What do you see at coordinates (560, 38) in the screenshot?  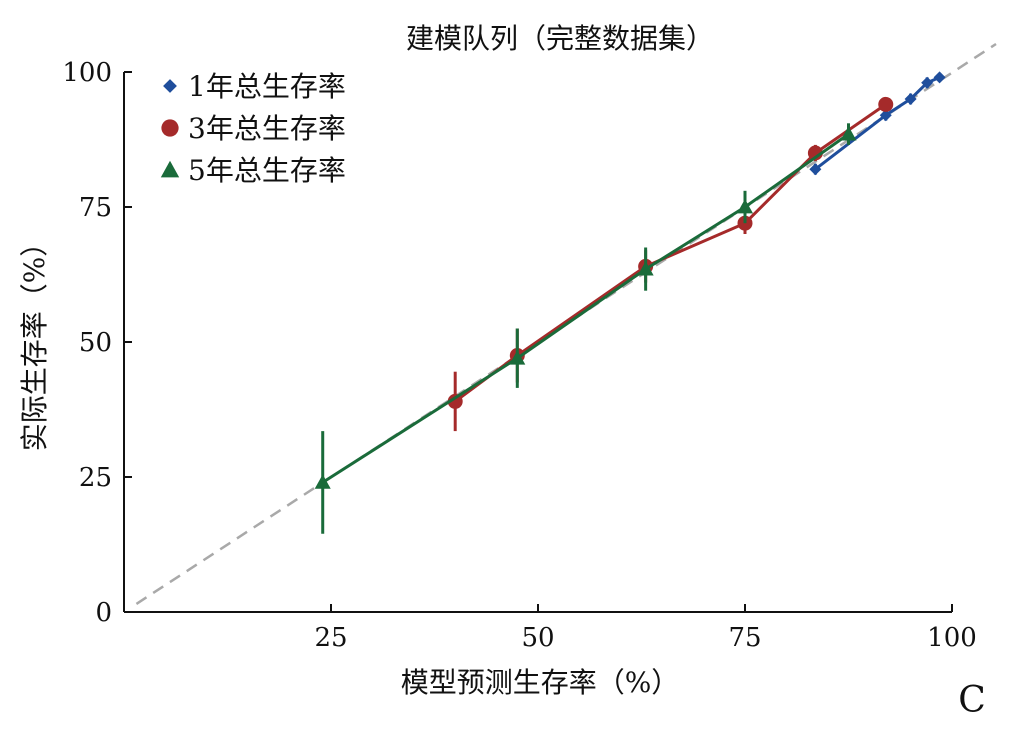 I see `chart-title: 建模队列（完整数据集）` at bounding box center [560, 38].